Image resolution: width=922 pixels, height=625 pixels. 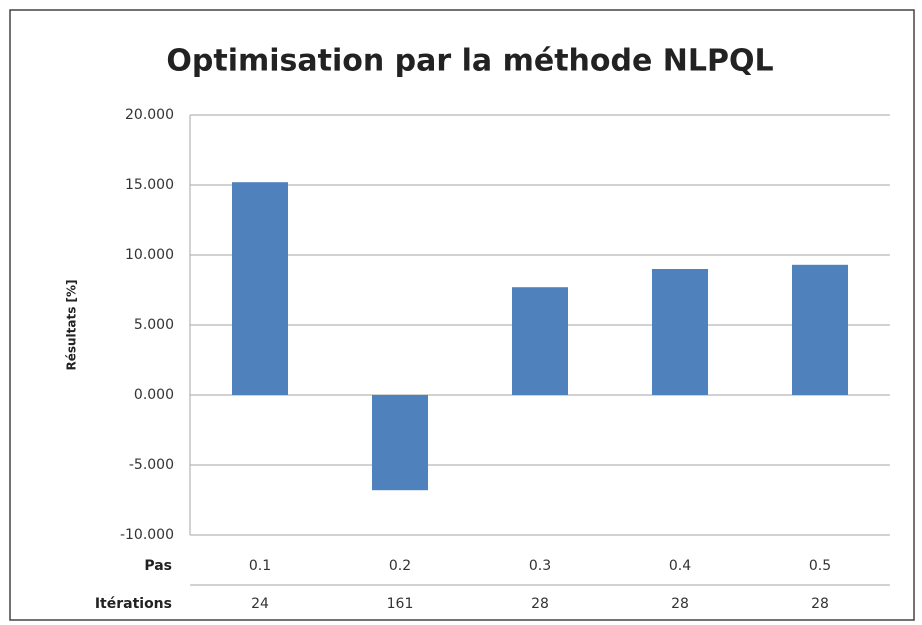 What do you see at coordinates (260, 604) in the screenshot?
I see `iterations-label: 24` at bounding box center [260, 604].